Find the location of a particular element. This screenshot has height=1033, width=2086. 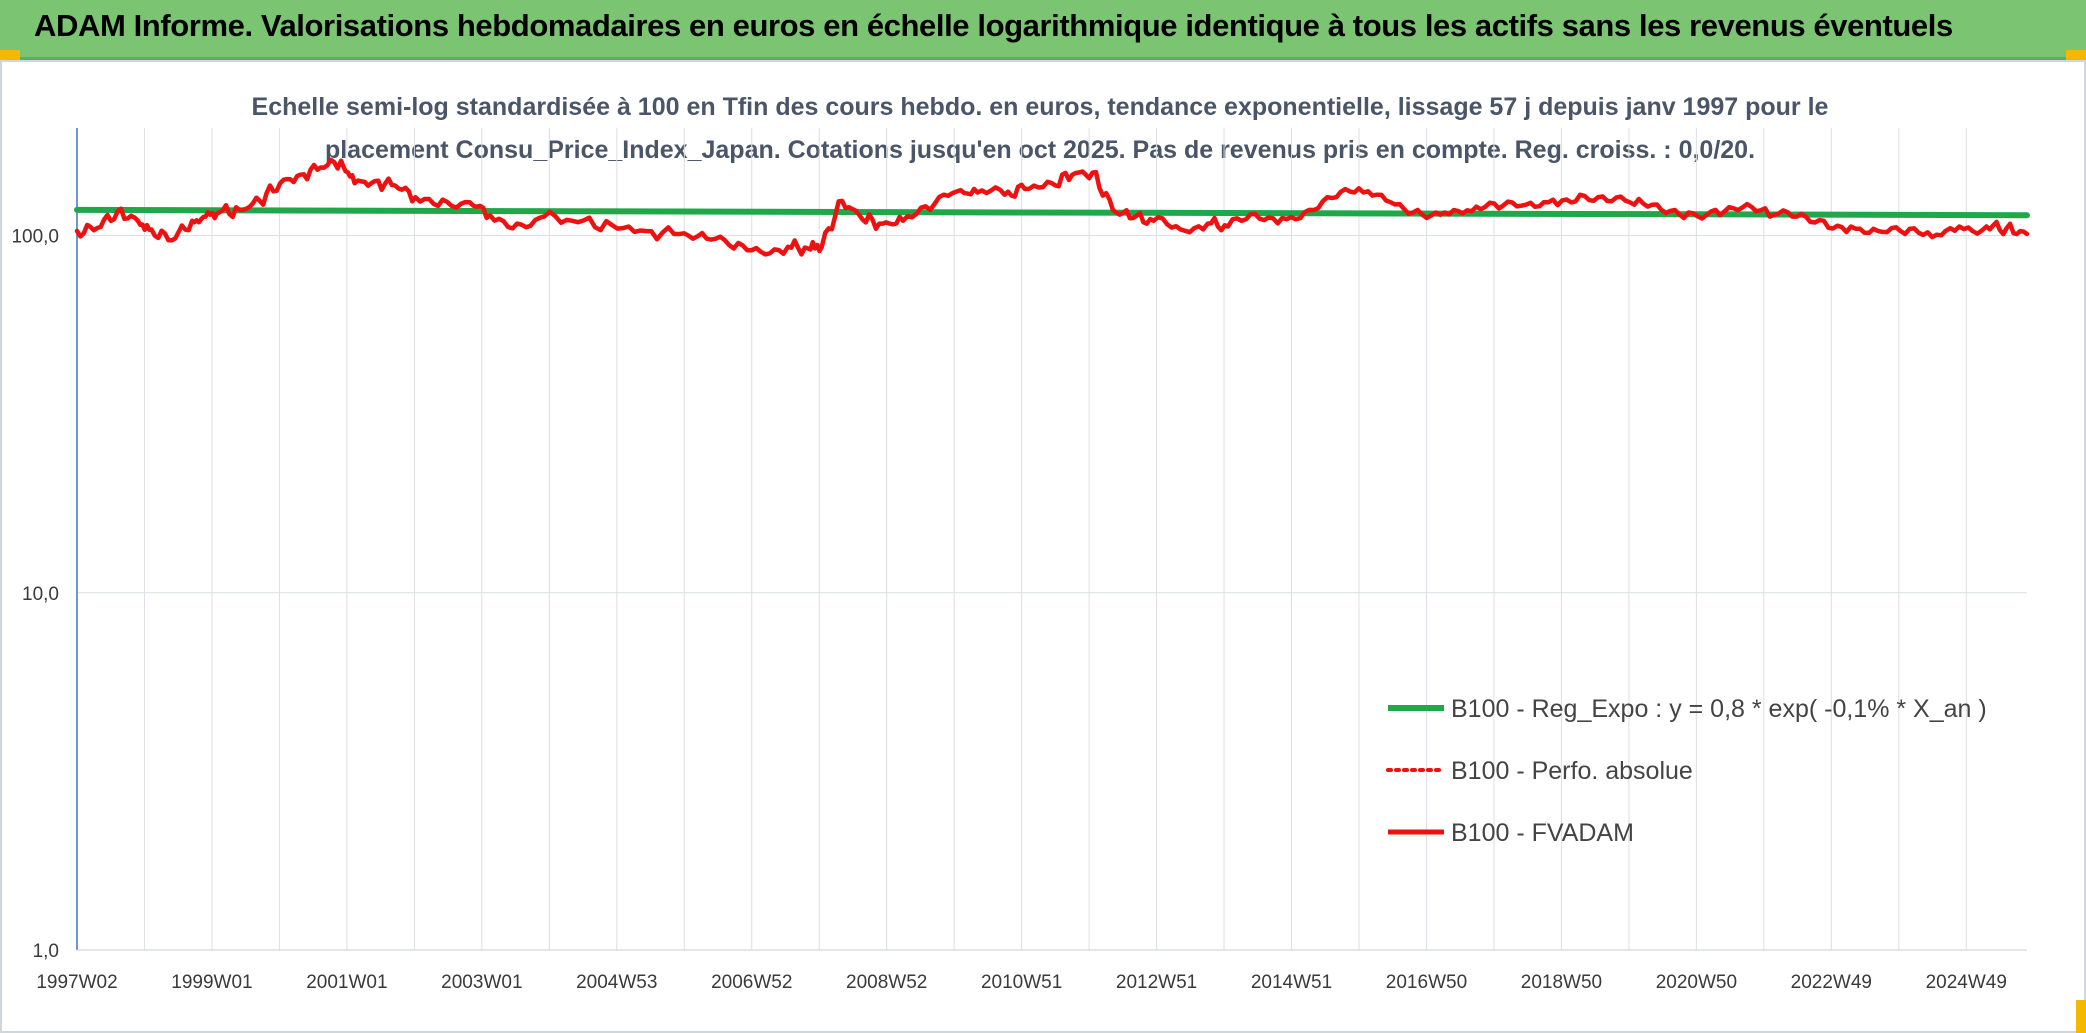

x-tick-label: 2014W51 is located at coordinates (1291, 982).